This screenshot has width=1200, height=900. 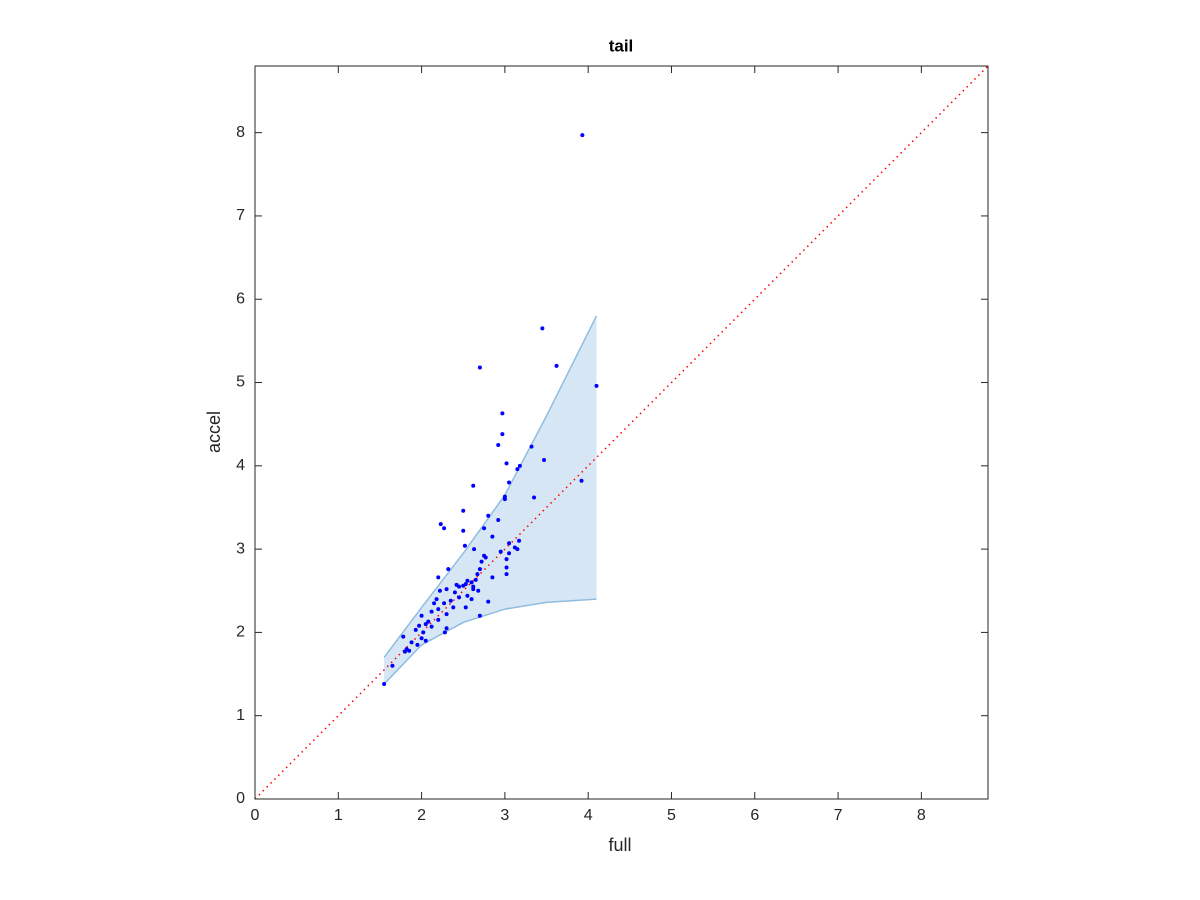 What do you see at coordinates (588, 815) in the screenshot?
I see `x-tick-label: 4` at bounding box center [588, 815].